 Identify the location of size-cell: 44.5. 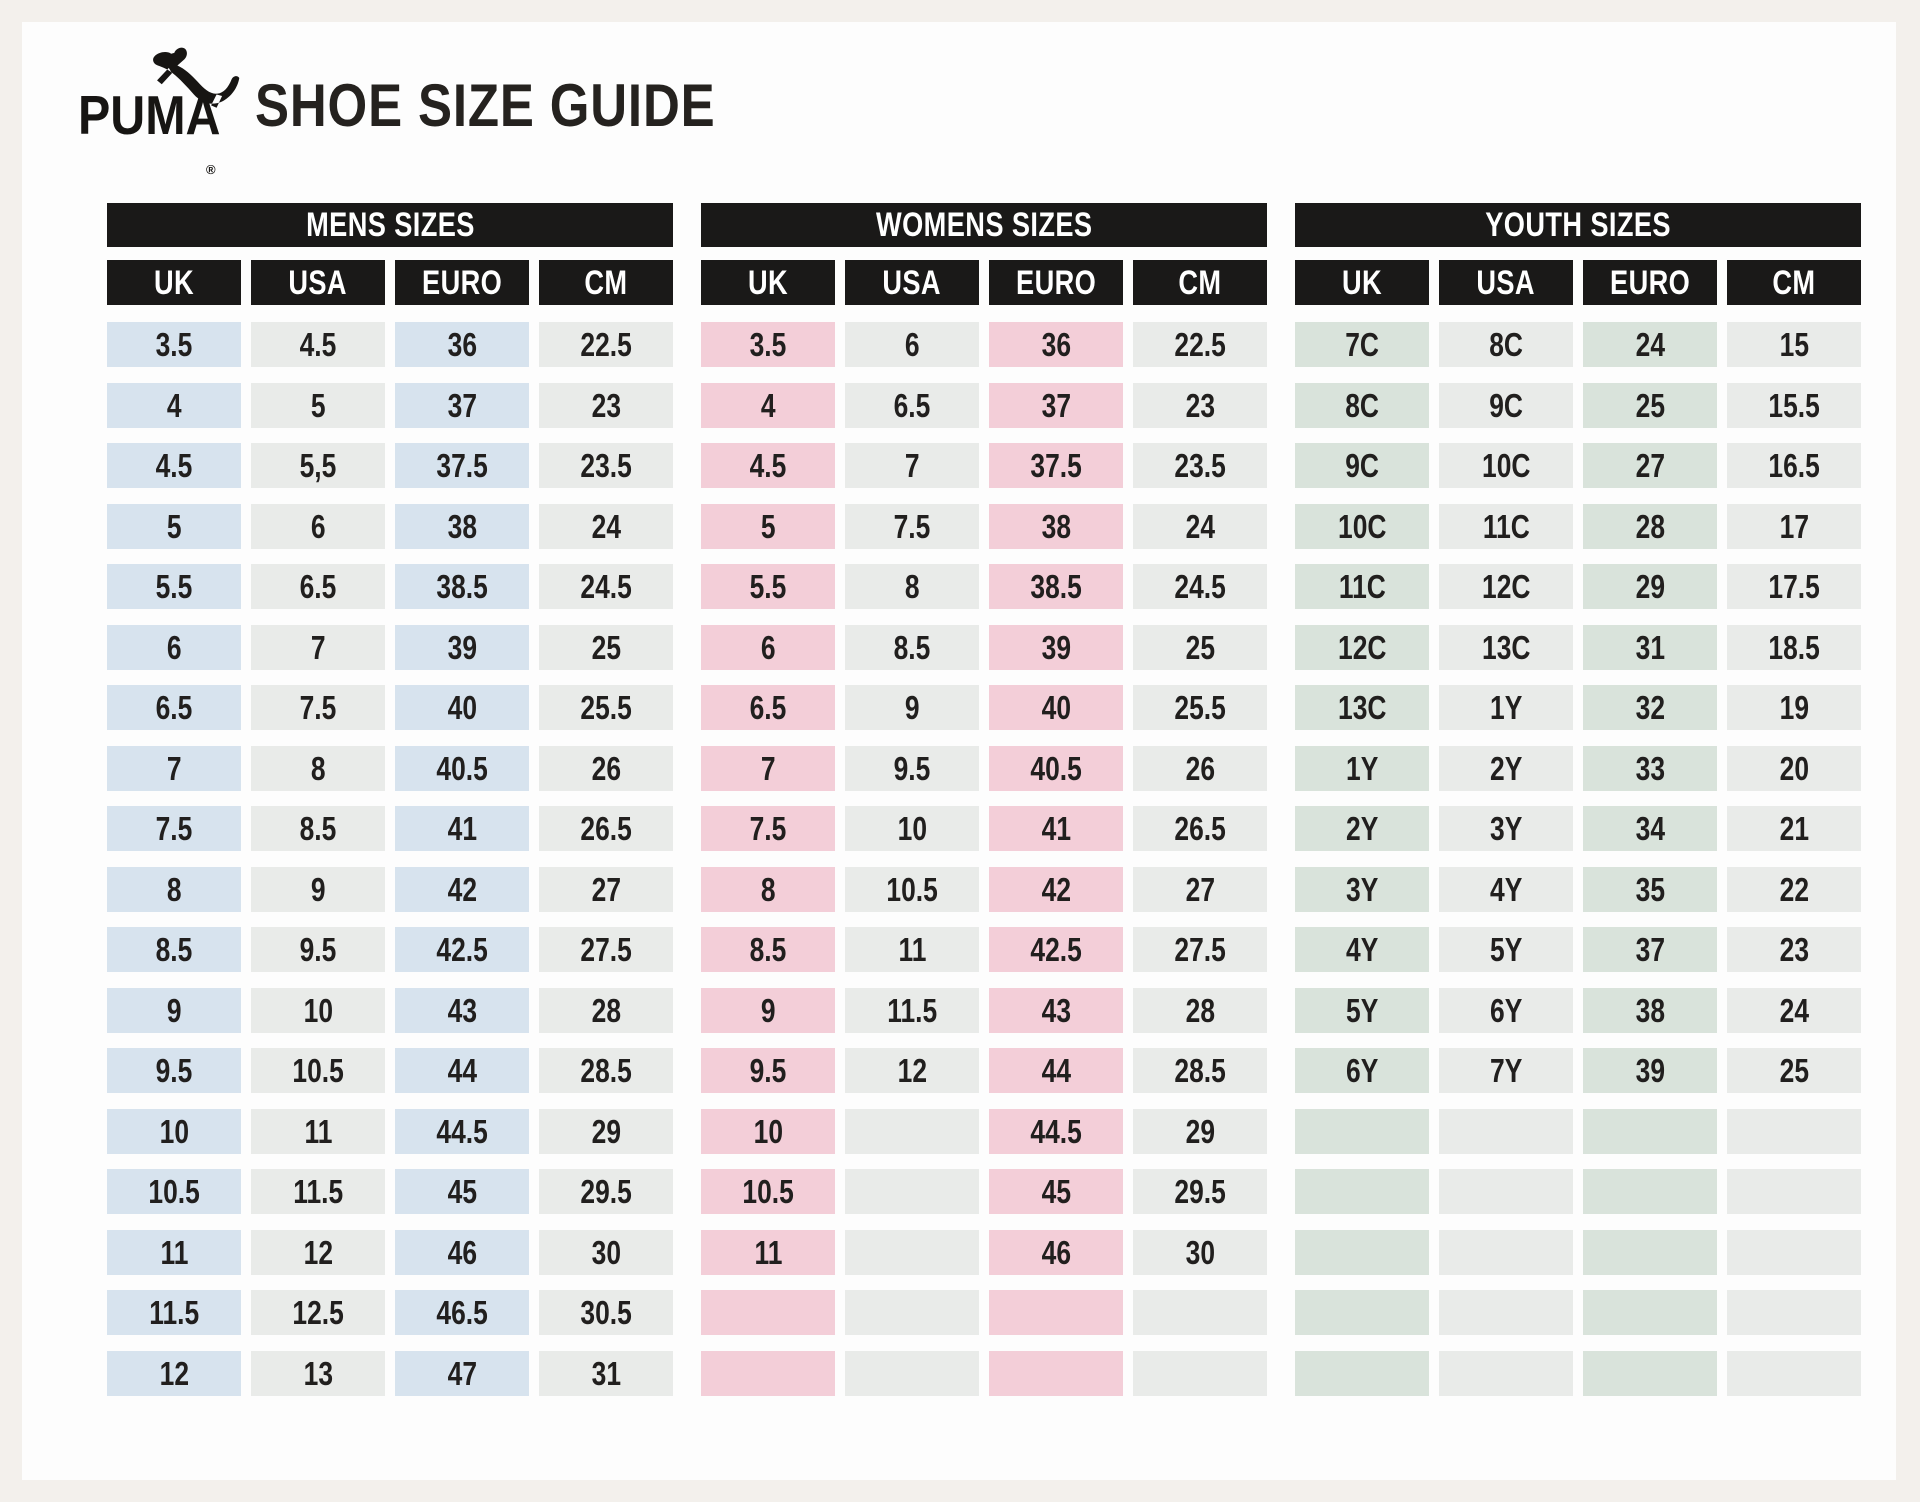
(1056, 1131).